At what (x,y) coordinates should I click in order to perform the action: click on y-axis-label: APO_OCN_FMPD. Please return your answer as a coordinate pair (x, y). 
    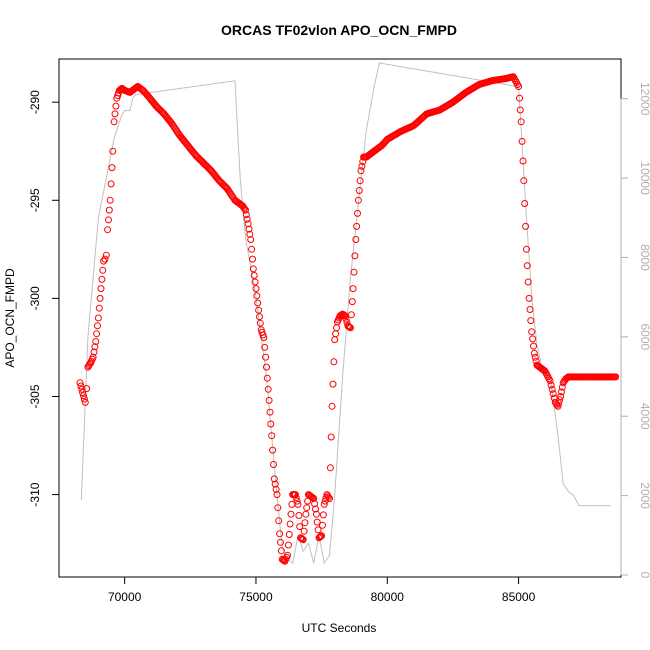
    Looking at the image, I should click on (10, 318).